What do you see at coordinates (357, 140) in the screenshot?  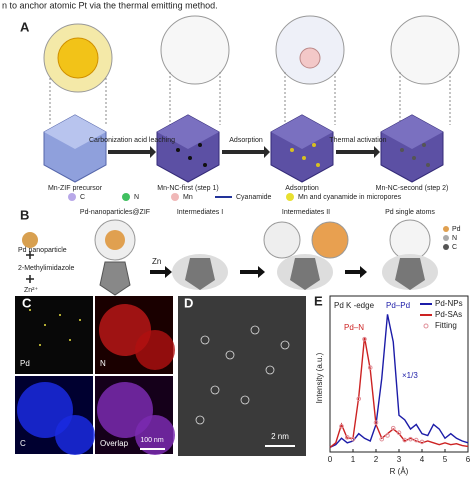 I see `arrow-label: Thermal activation` at bounding box center [357, 140].